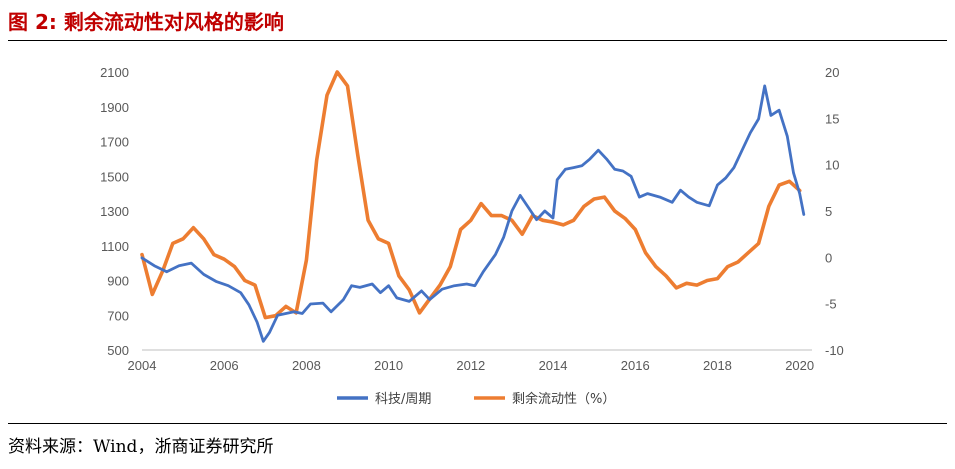 This screenshot has height=469, width=955. Describe the element at coordinates (388, 365) in the screenshot. I see `x-tick-label: 2010` at that location.